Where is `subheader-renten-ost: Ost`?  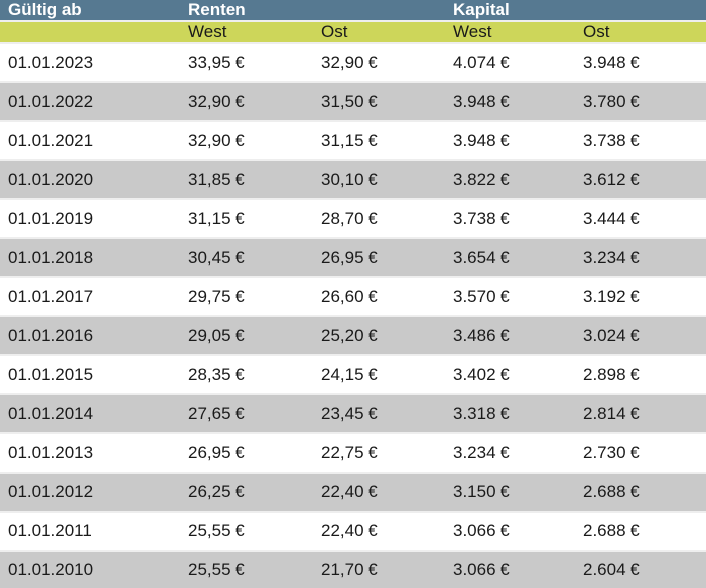 subheader-renten-ost: Ost is located at coordinates (379, 31).